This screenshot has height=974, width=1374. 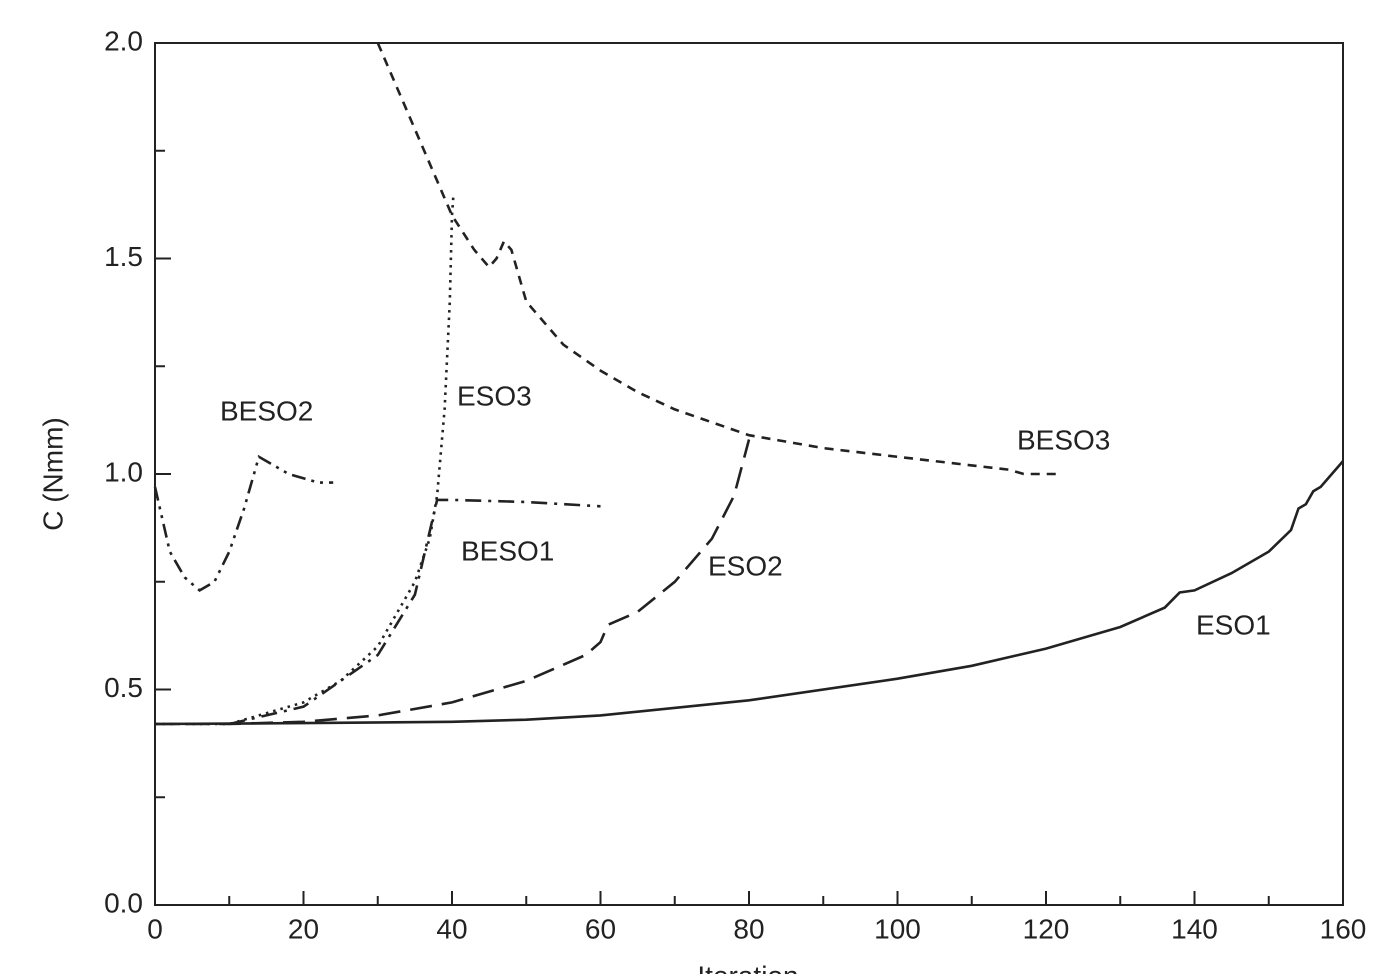 What do you see at coordinates (1046, 928) in the screenshot?
I see `x-tick-label: 120` at bounding box center [1046, 928].